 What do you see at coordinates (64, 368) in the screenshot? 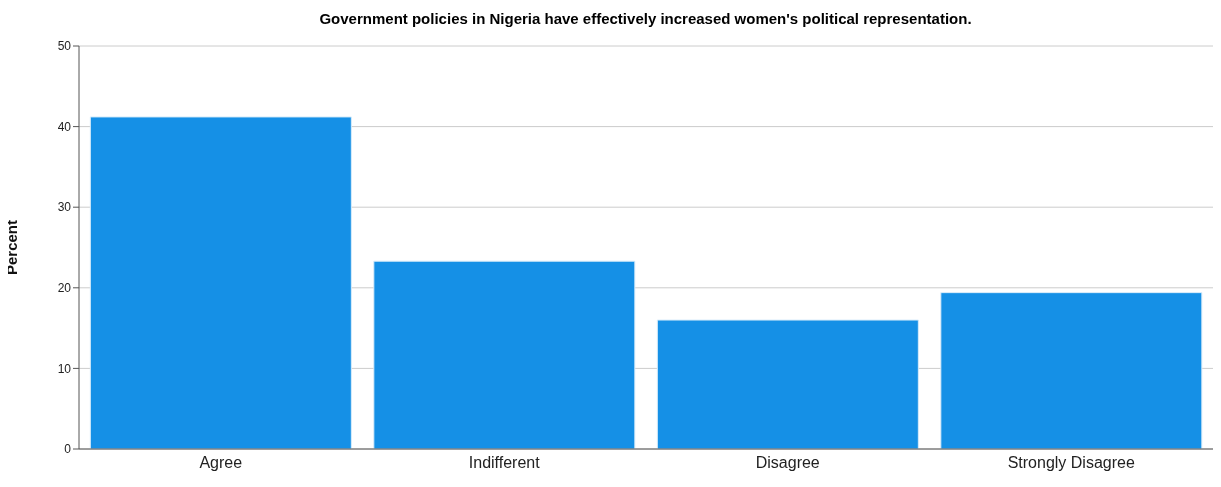
I see `y-tick-label: 10` at bounding box center [64, 368].